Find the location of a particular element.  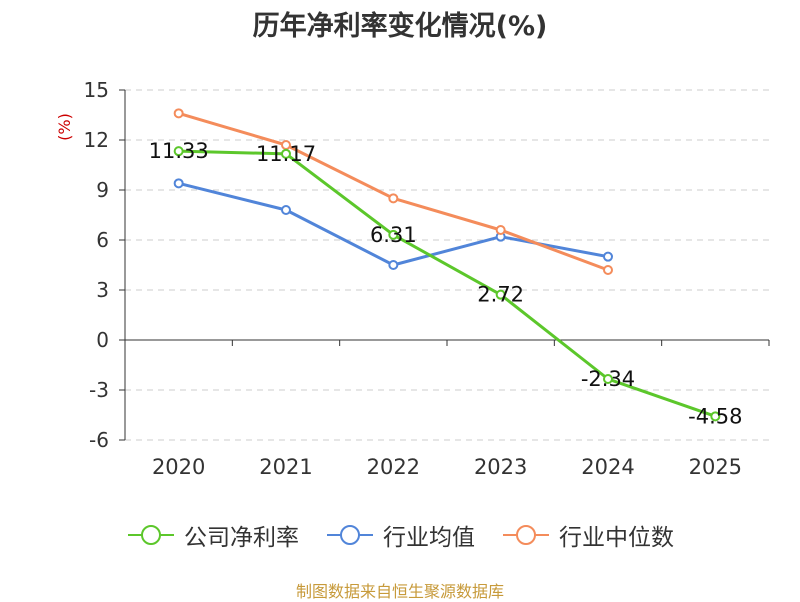

legend-item: 行业中位数 is located at coordinates (587, 535).